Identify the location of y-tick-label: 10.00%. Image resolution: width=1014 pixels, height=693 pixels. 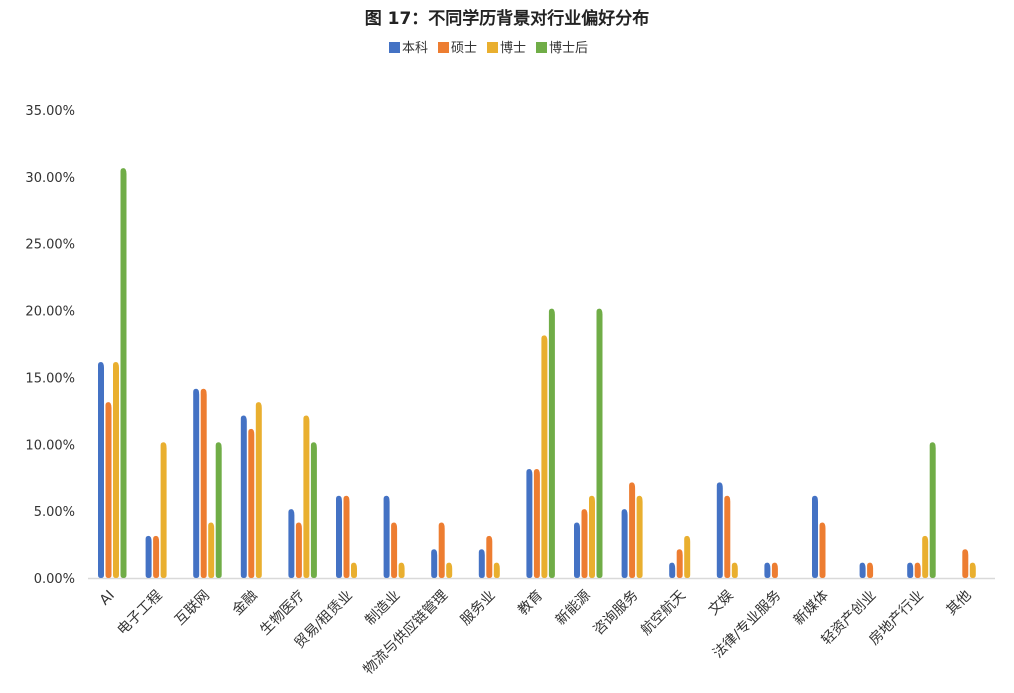
(50, 445).